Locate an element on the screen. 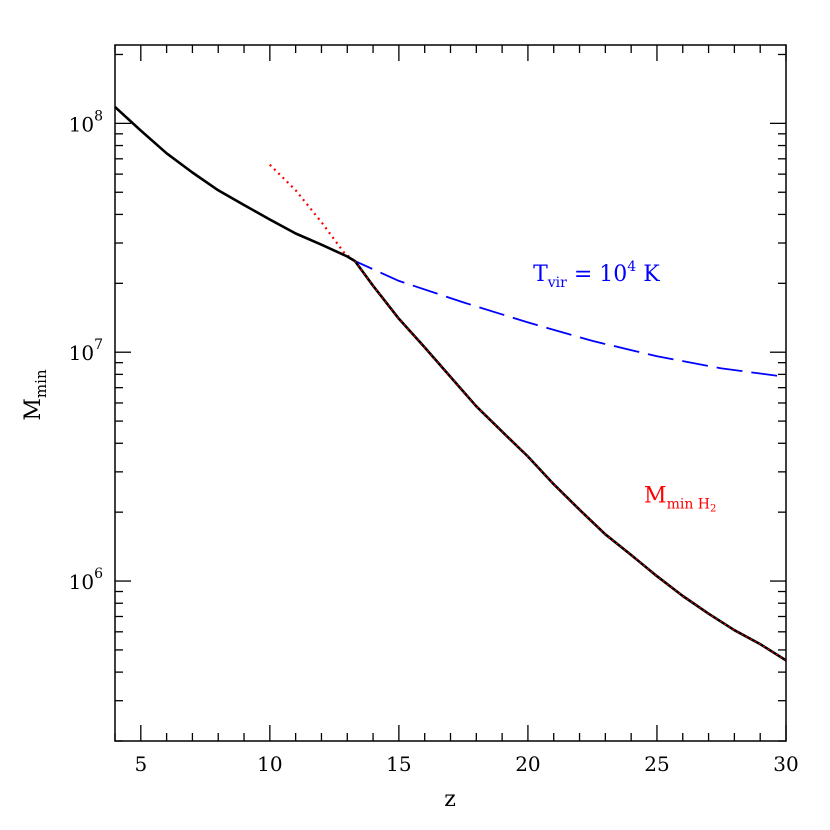 This screenshot has height=830, width=830. y-axis-label: Mmin is located at coordinates (35, 395).